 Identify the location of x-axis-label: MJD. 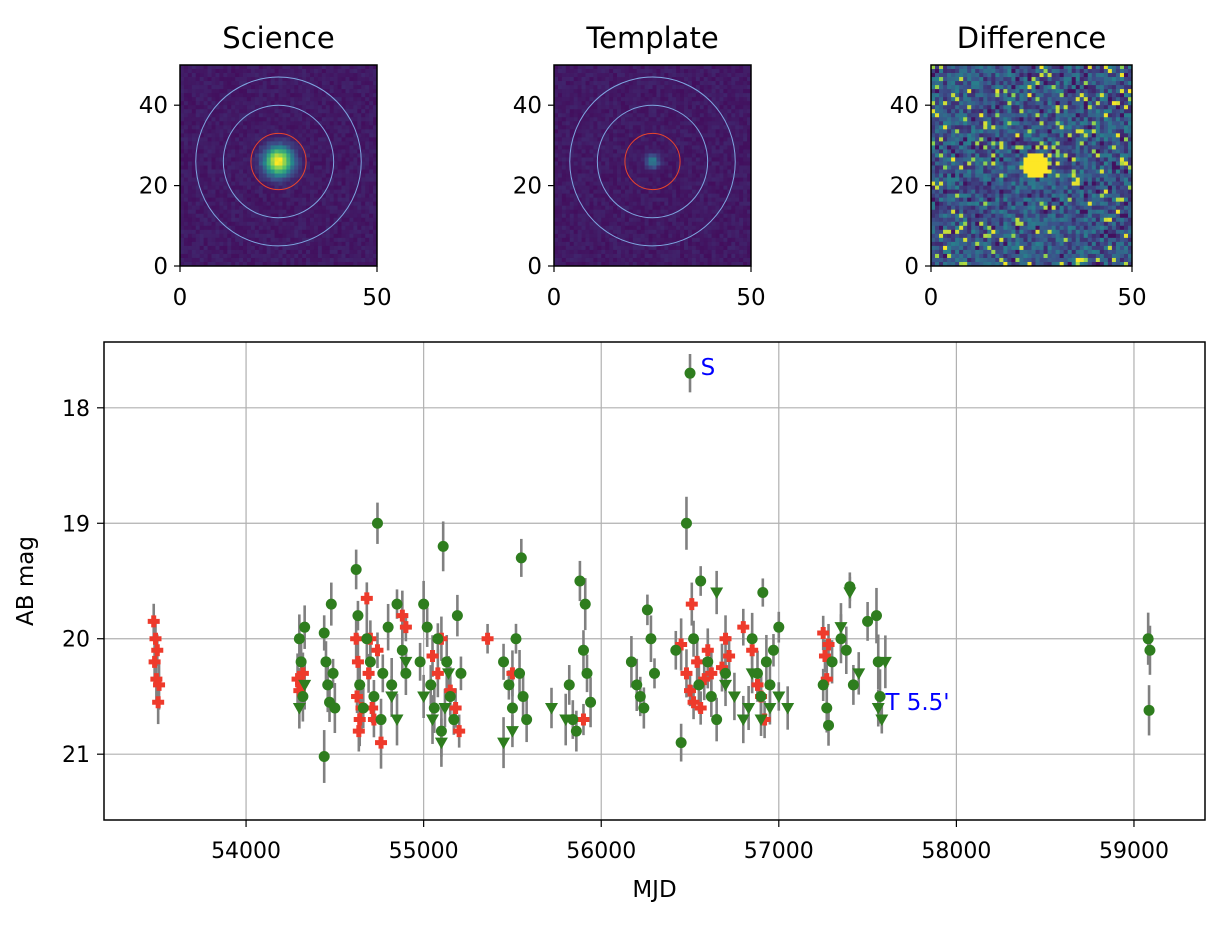
(654, 890).